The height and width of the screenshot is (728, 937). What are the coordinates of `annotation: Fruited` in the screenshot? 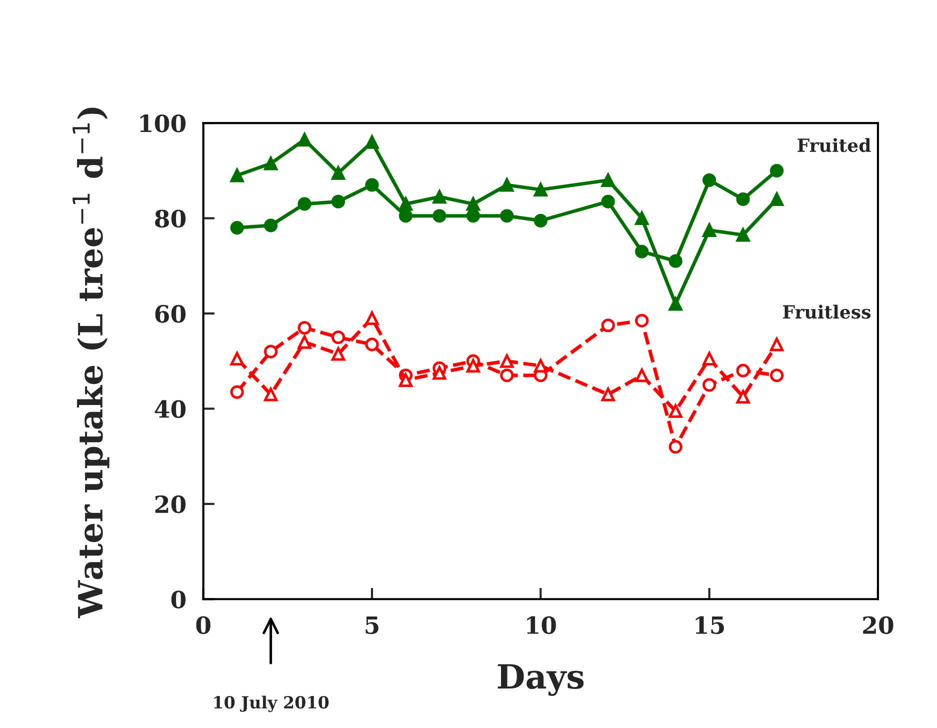 It's located at (834, 145).